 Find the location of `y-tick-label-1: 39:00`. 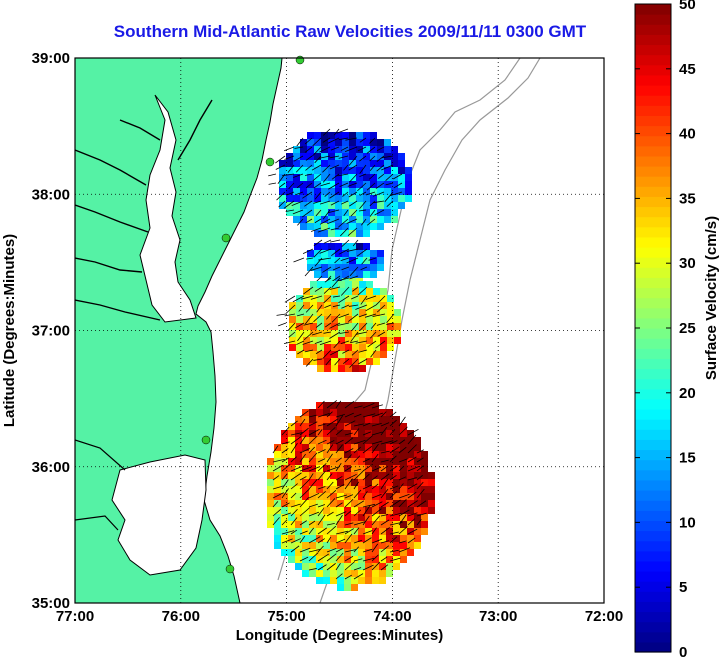

y-tick-label-1: 39:00 is located at coordinates (51, 58).